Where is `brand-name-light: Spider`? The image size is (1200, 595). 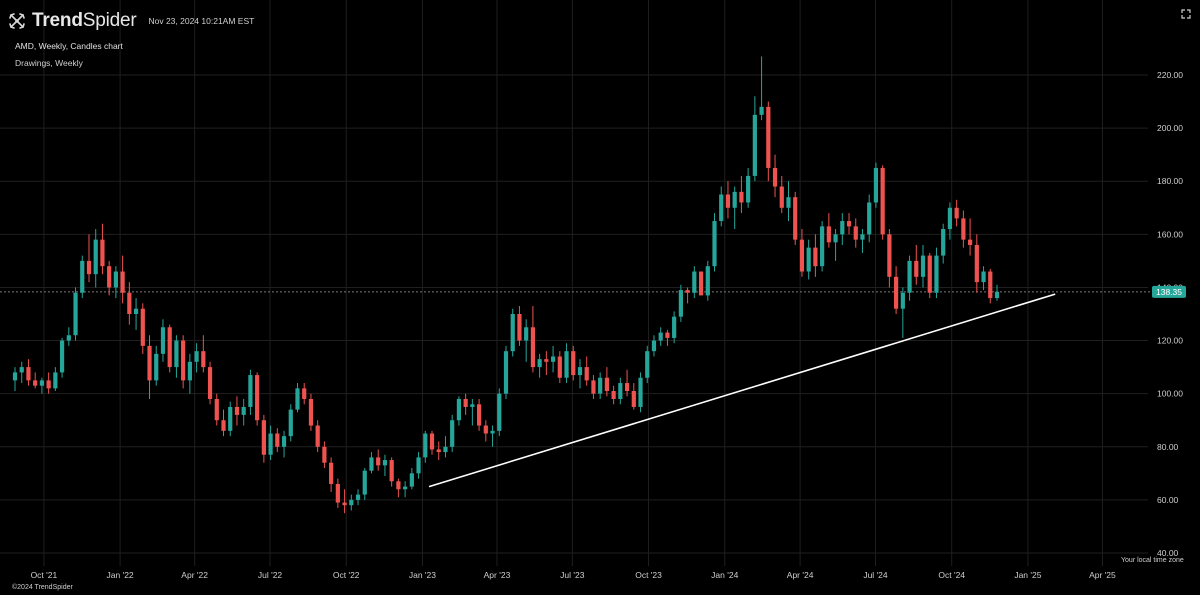 brand-name-light: Spider is located at coordinates (109, 20).